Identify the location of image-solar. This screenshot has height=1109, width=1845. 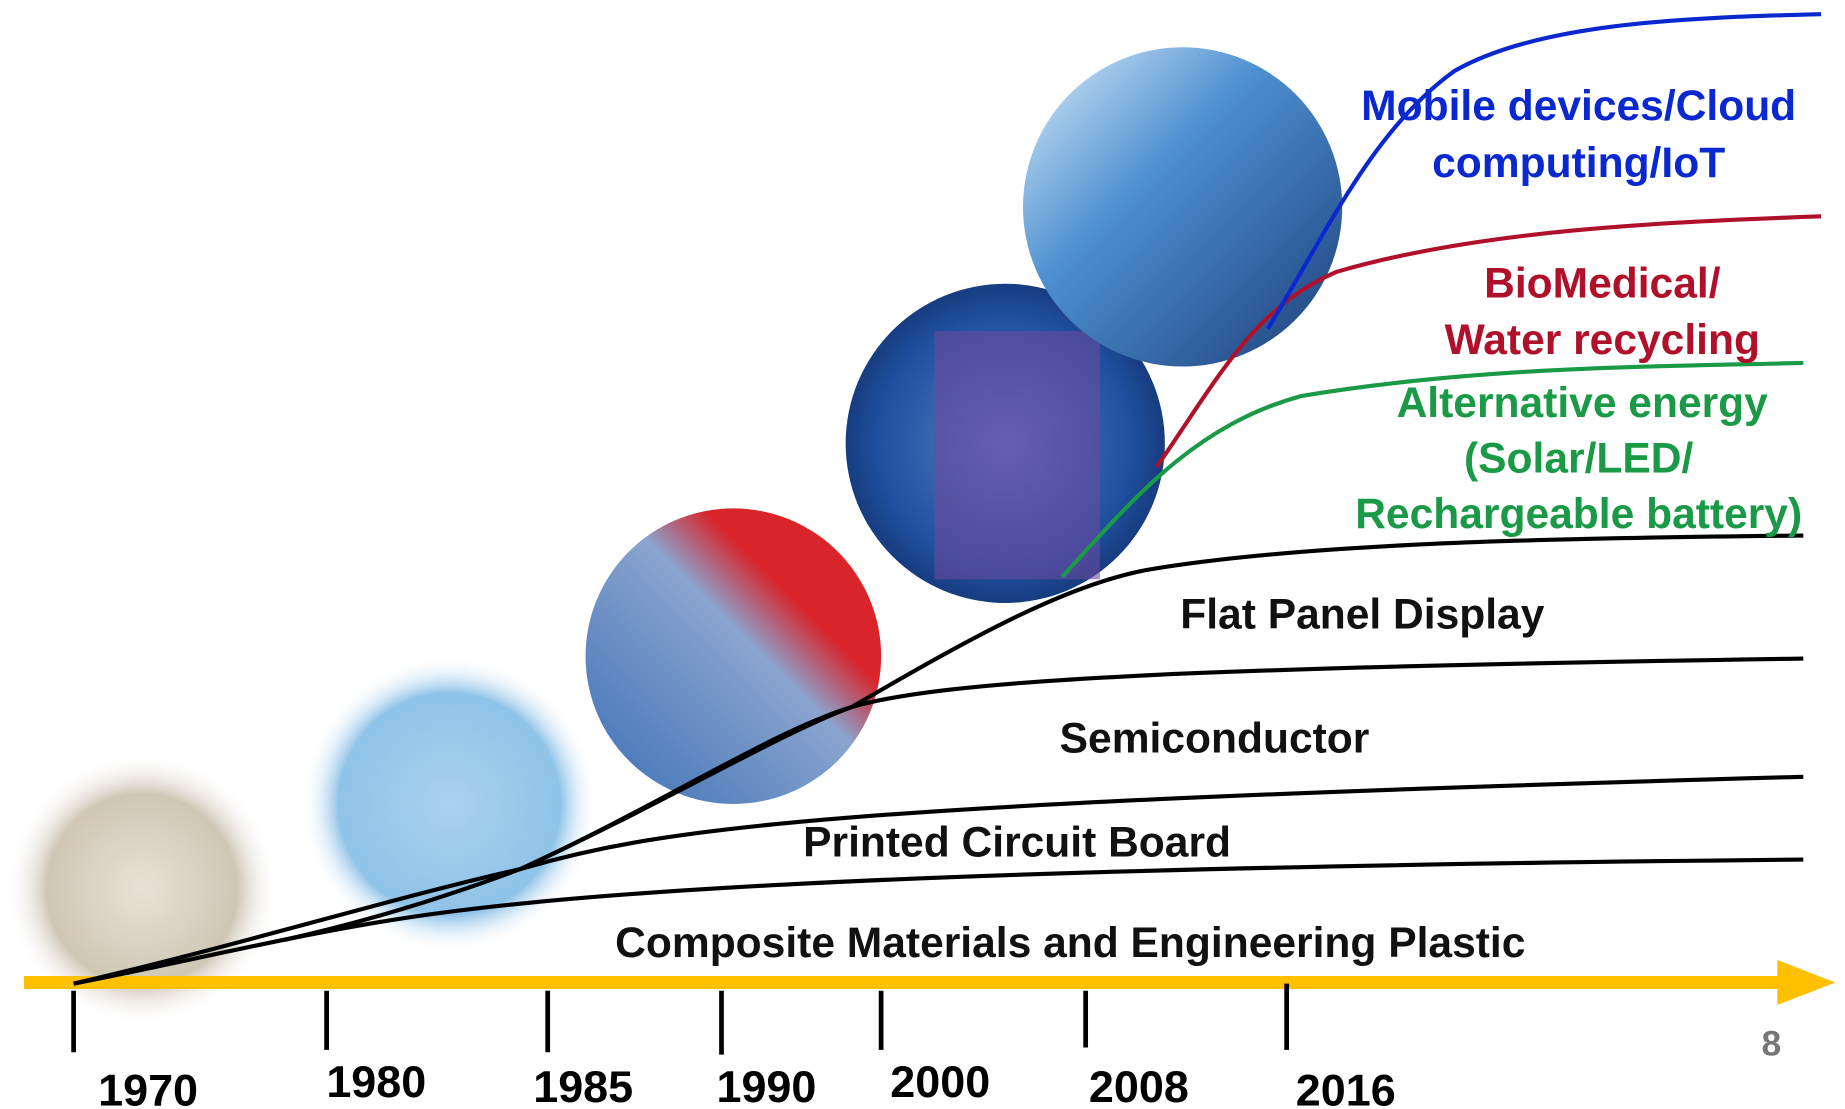
(1182, 207).